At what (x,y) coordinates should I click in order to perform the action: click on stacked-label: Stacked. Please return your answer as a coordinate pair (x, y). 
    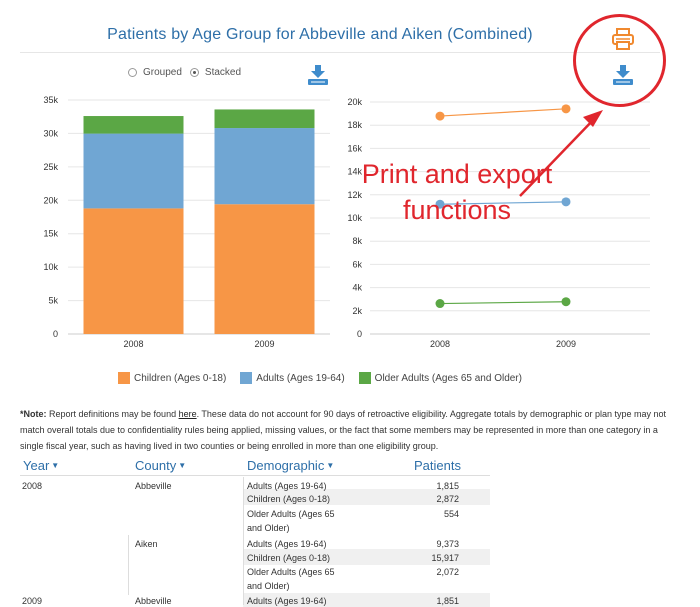
    Looking at the image, I should click on (223, 72).